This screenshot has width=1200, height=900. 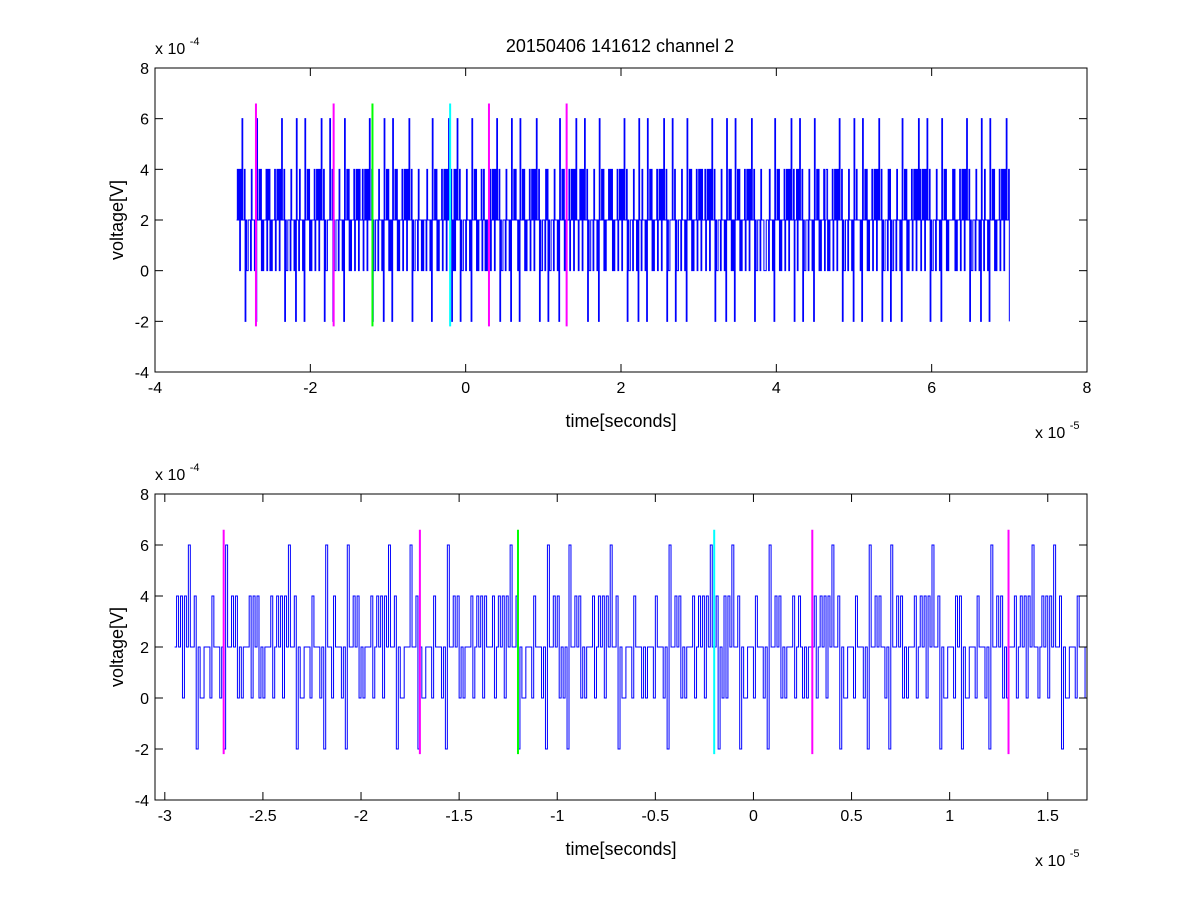 I want to click on x-tick-label: 4, so click(x=776, y=388).